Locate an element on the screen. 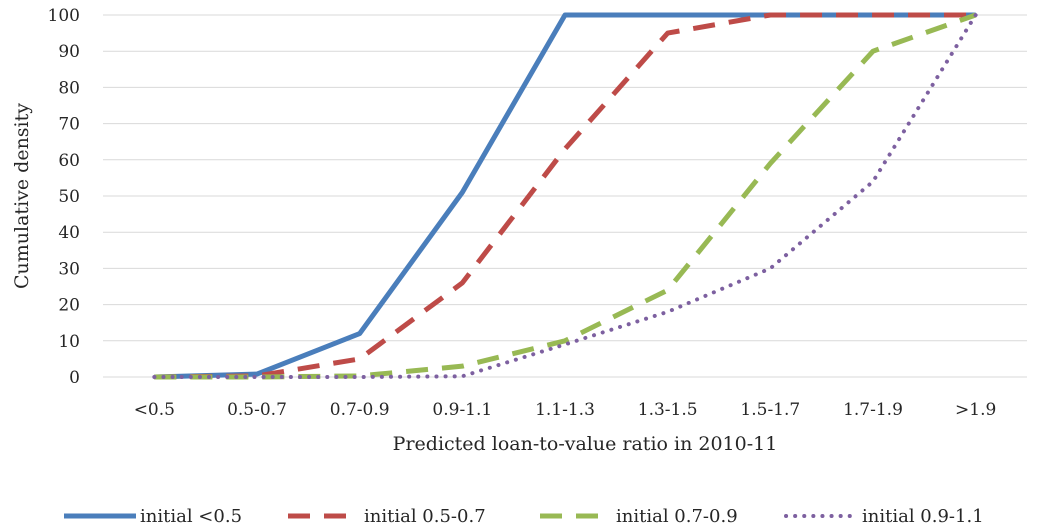  y-tick-label: 50 is located at coordinates (69, 197).